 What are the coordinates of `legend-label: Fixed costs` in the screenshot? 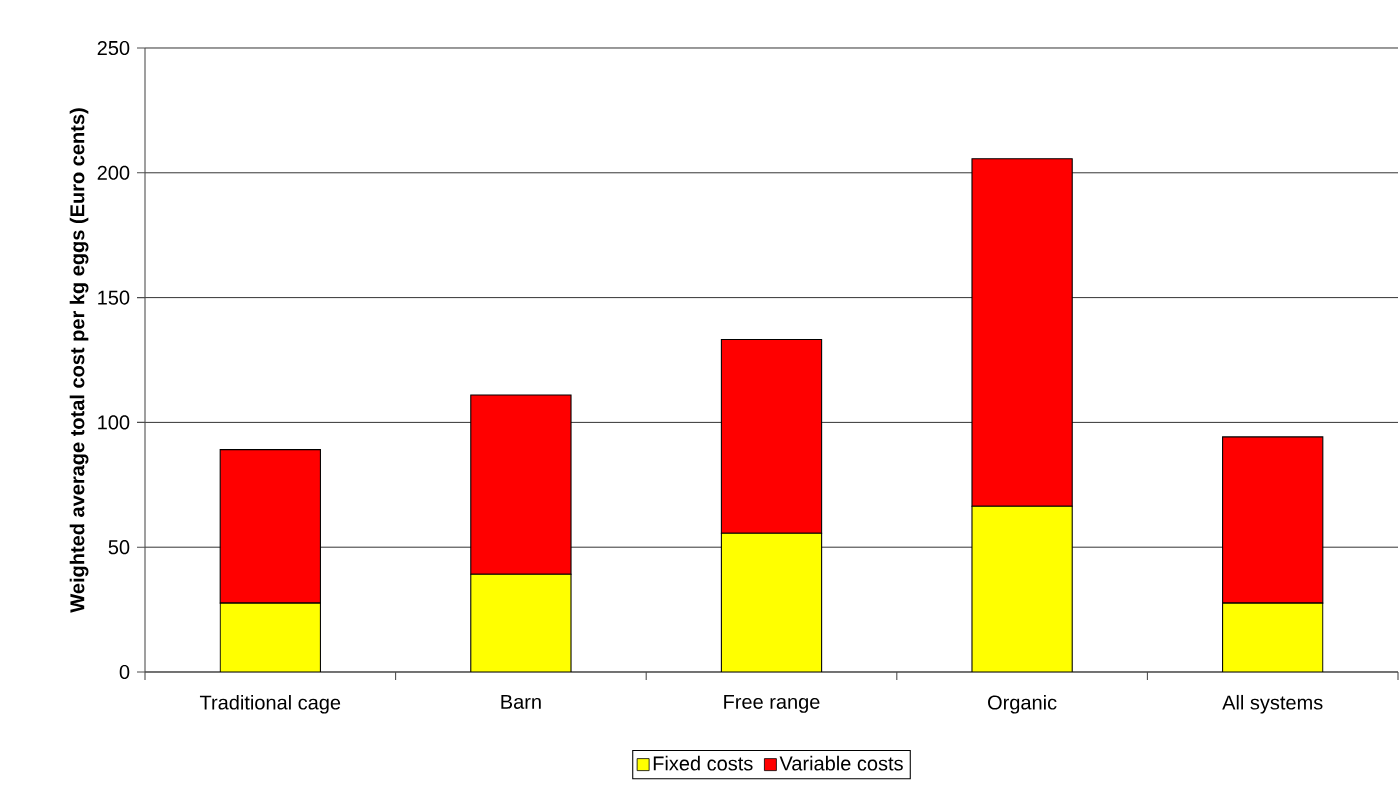 It's located at (703, 763).